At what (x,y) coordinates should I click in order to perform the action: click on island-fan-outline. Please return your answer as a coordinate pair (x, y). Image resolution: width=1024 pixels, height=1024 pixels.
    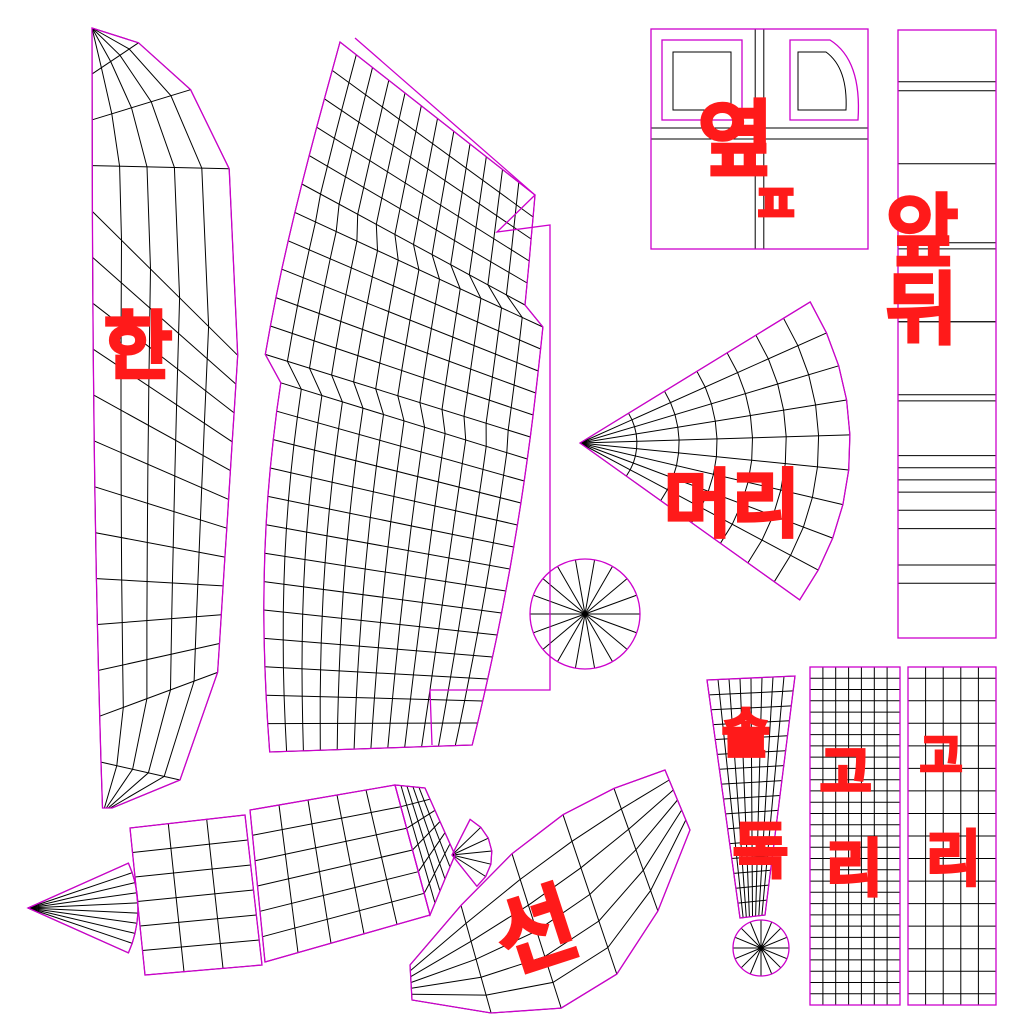
    Looking at the image, I should click on (714, 450).